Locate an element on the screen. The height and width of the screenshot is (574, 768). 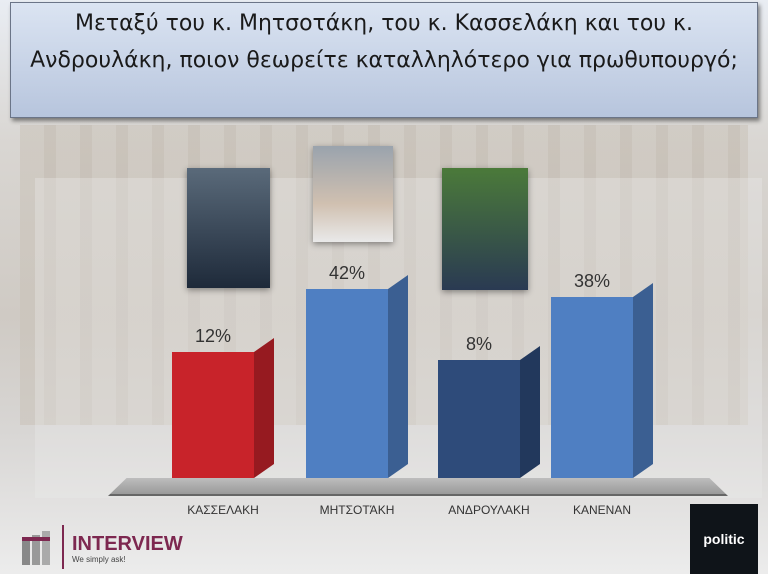
interview-tagline: We simply ask! is located at coordinates (99, 559).